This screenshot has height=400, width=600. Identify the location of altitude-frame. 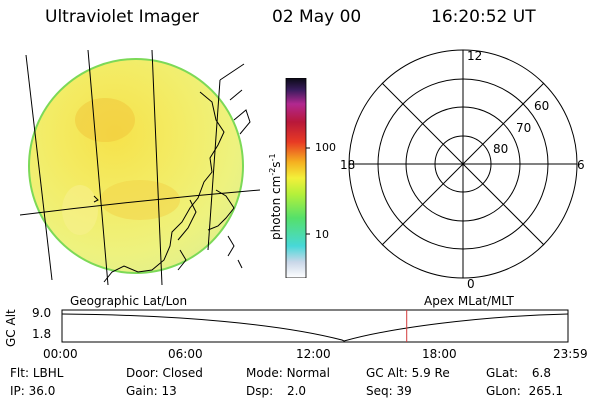
(315, 326).